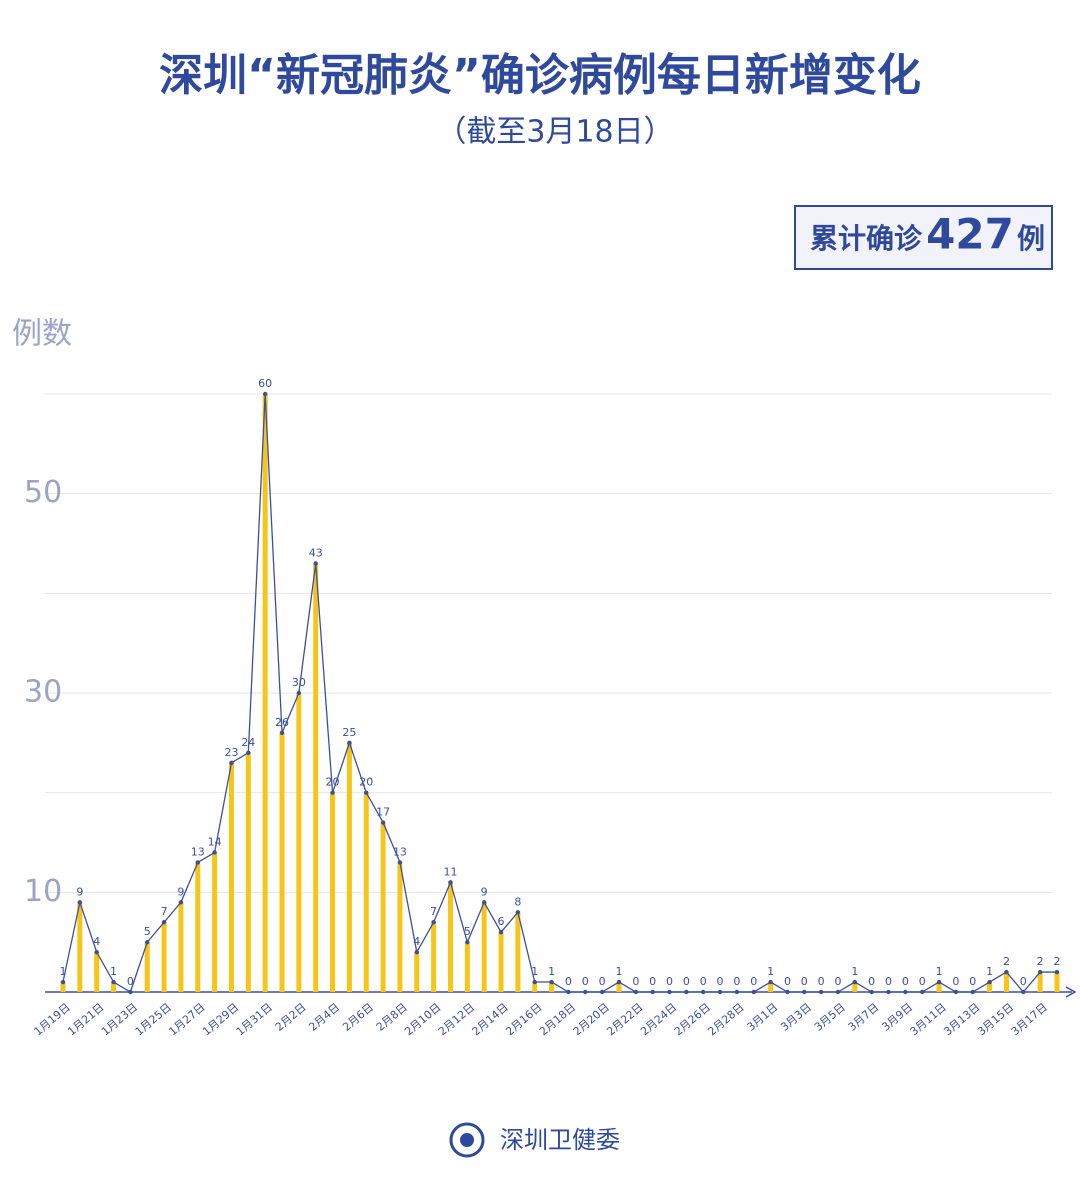 Image resolution: width=1080 pixels, height=1188 pixels. I want to click on data-label: 60, so click(265, 383).